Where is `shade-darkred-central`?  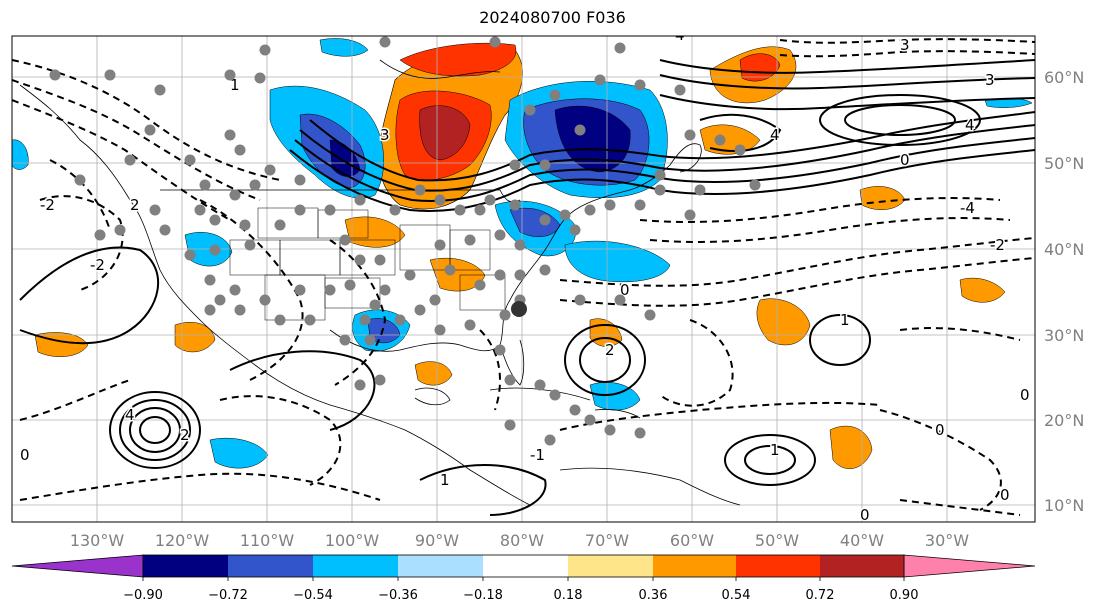
shade-darkred-central is located at coordinates (445, 133).